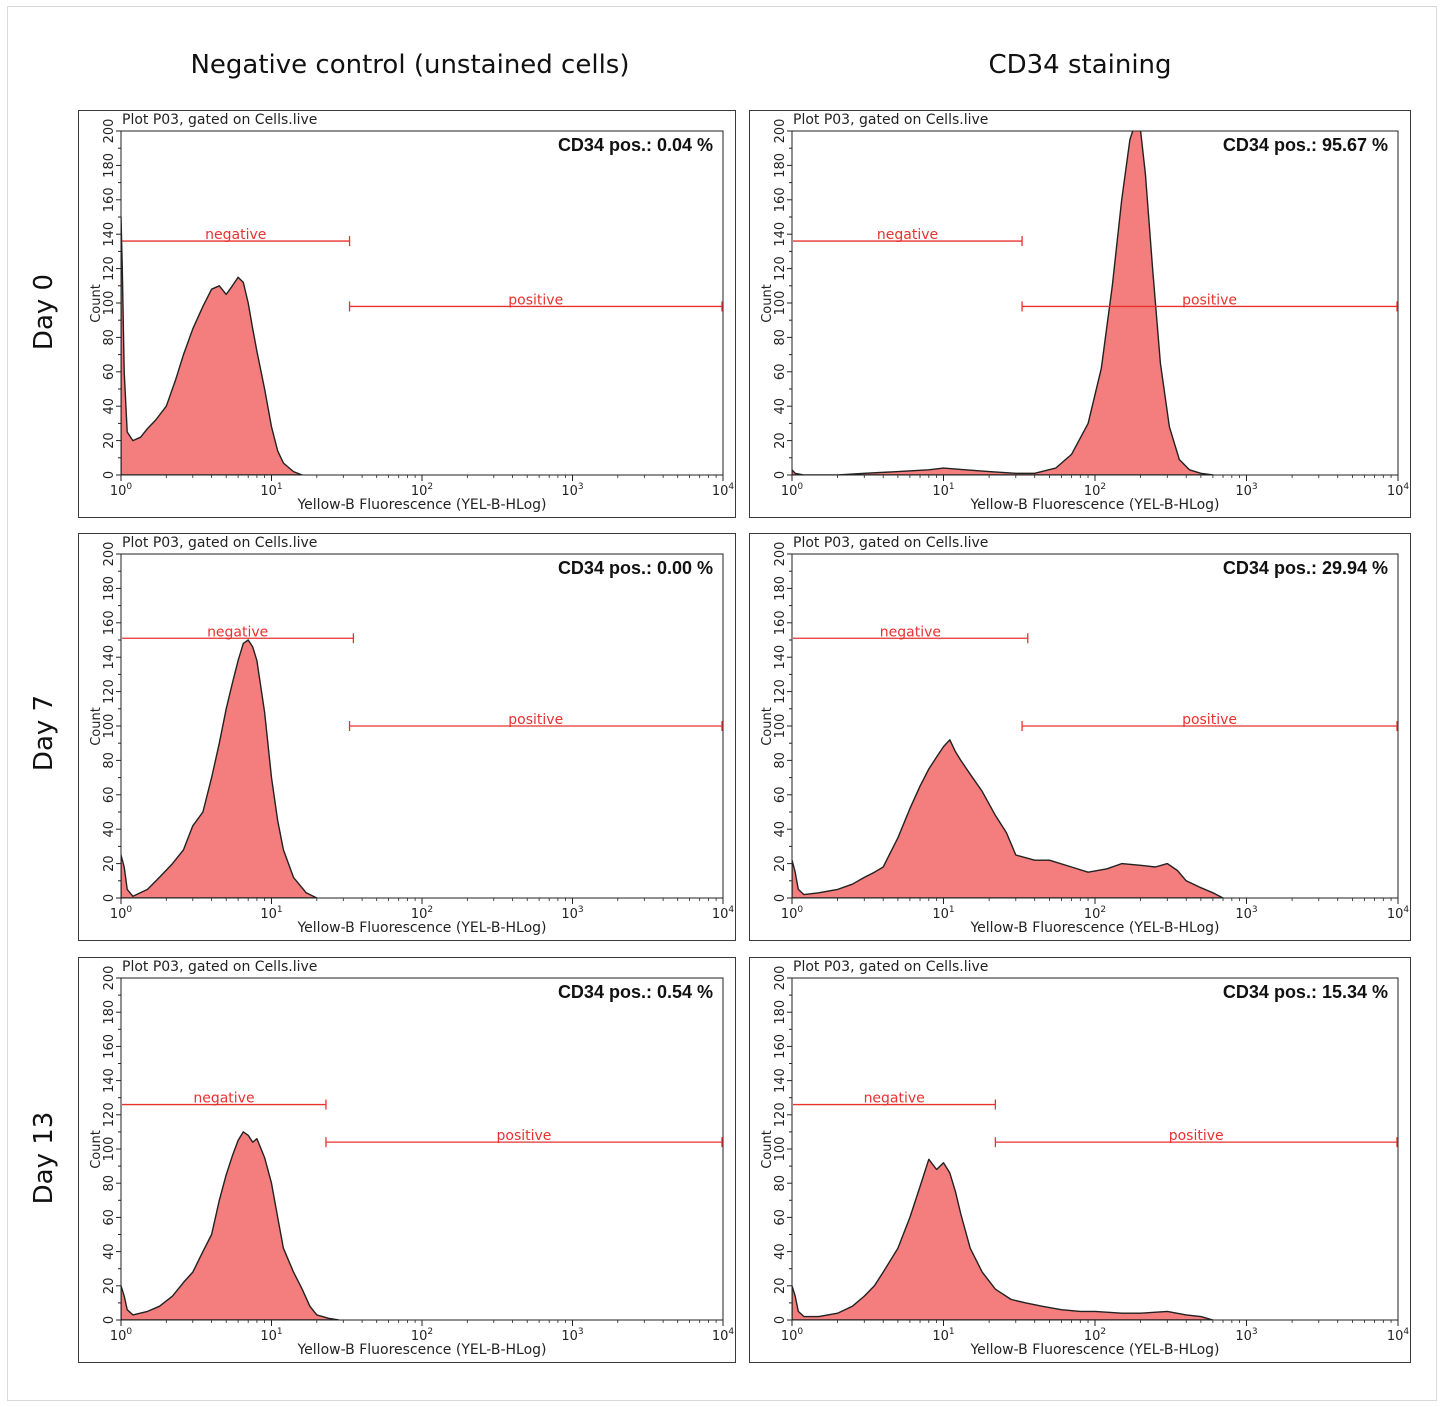  I want to click on column-header-cd34-staining: CD34 staining, so click(1080, 65).